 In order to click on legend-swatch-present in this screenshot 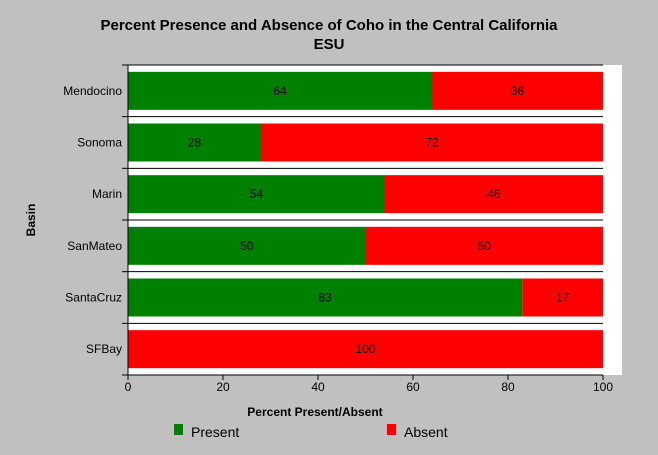, I will do `click(178, 429)`.